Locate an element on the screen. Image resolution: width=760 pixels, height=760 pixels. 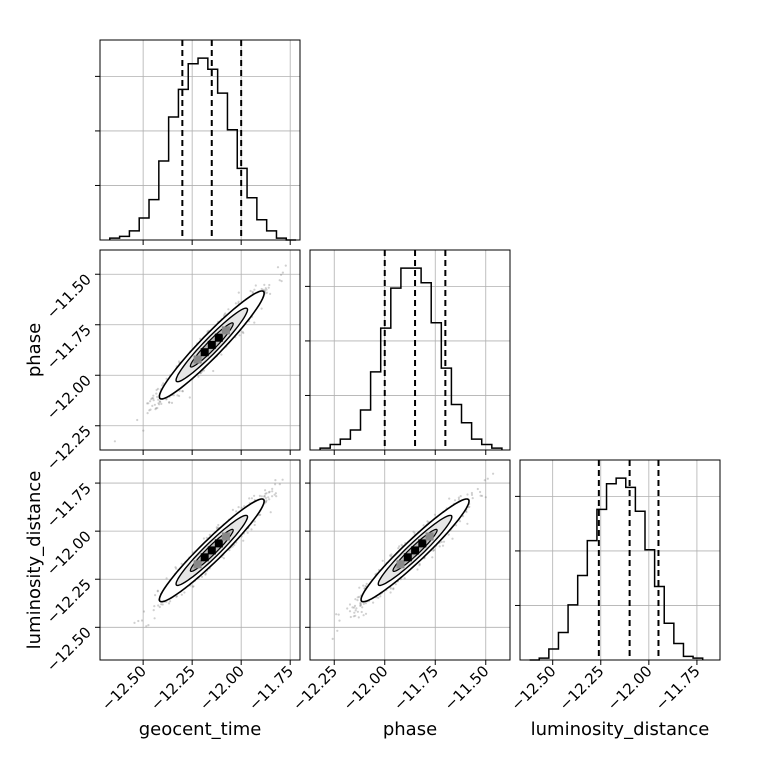
panel-frame-geocent-time is located at coordinates (200, 140).